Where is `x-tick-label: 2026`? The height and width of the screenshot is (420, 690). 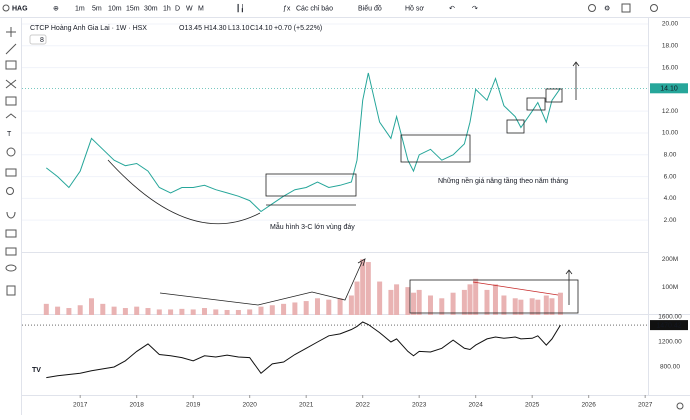
x-tick-label: 2026 is located at coordinates (588, 405).